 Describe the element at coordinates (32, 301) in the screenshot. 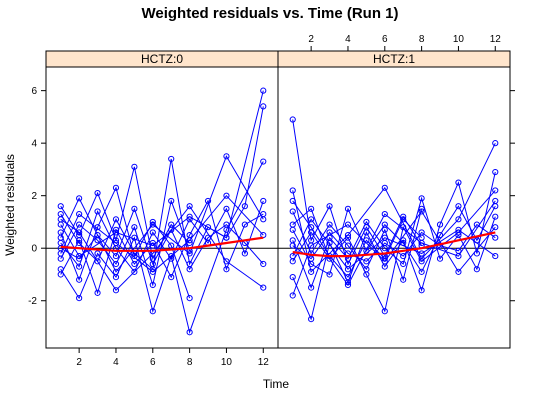

I see `y-tick-label: -2` at that location.